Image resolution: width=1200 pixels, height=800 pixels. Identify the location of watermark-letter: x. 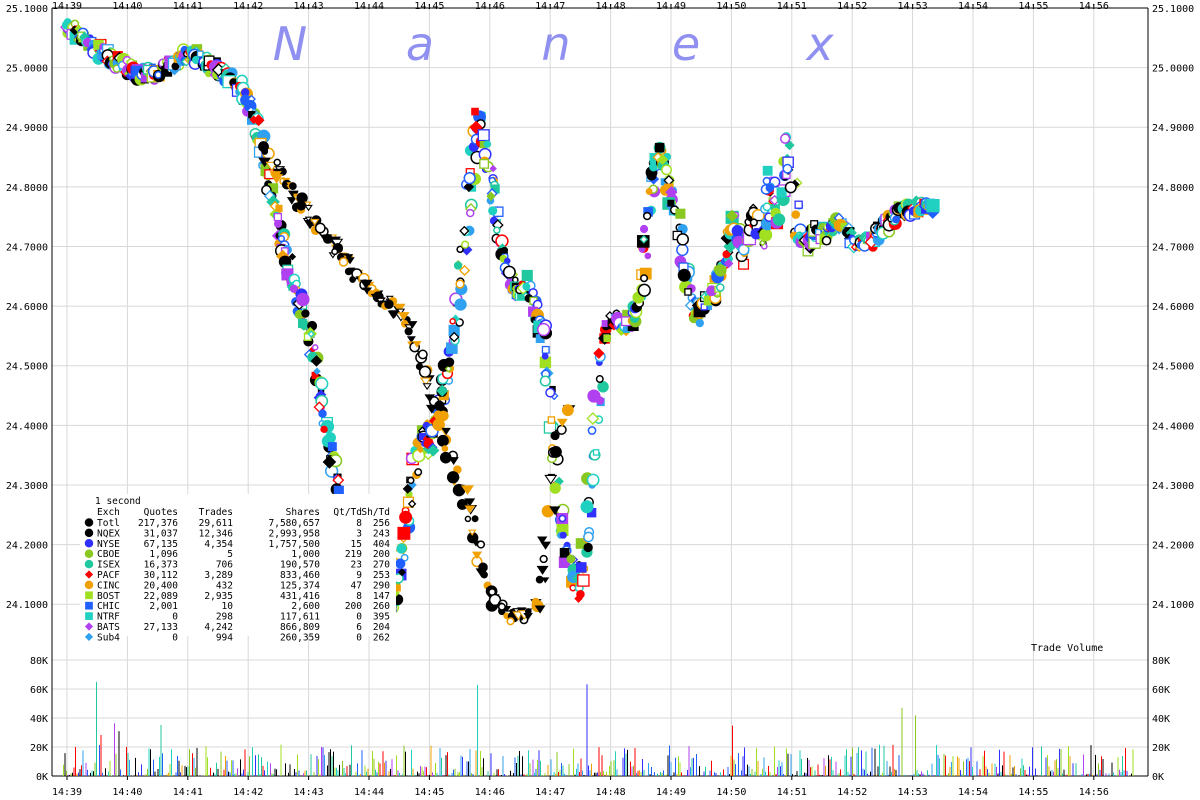
(819, 44).